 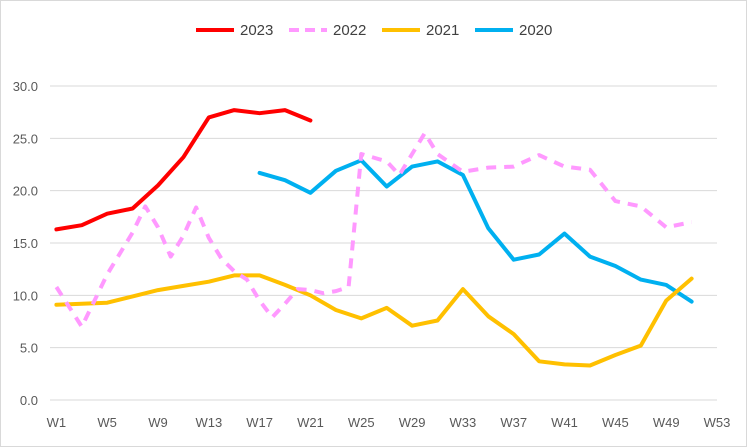 I want to click on x-tick-label: W37, so click(x=513, y=422).